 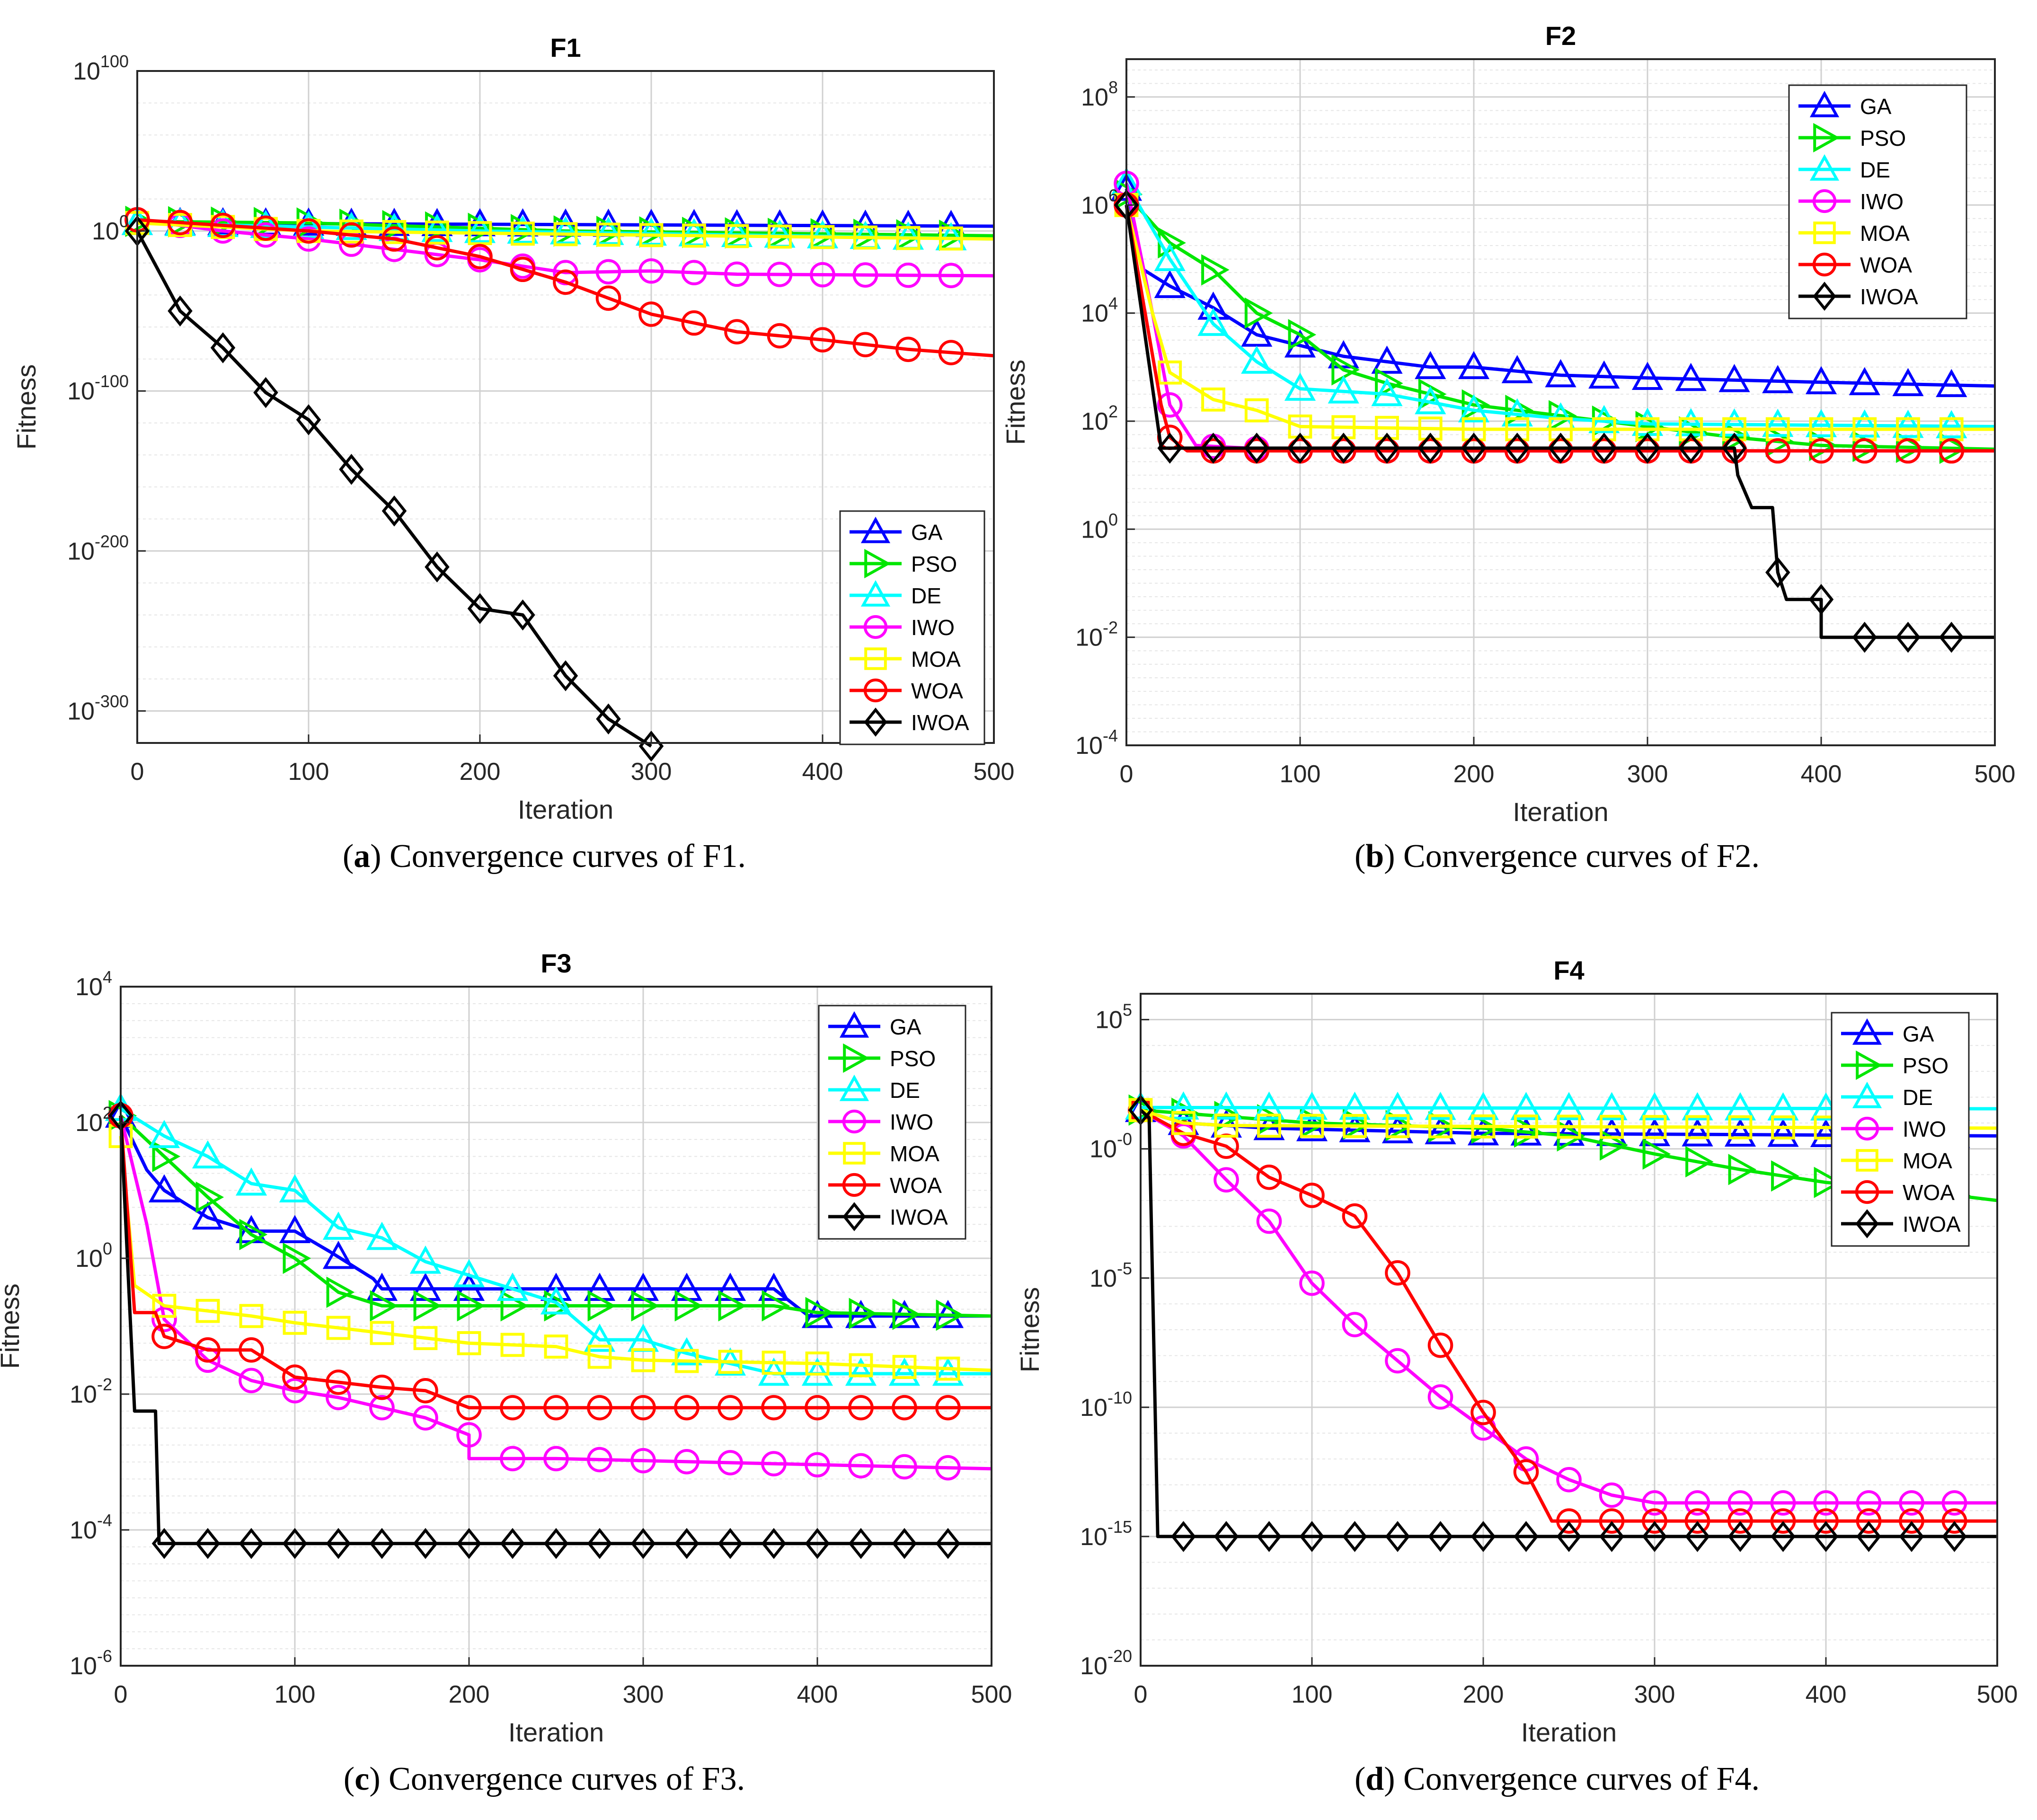 What do you see at coordinates (914, 1153) in the screenshot?
I see `legend-label-moa: MOA` at bounding box center [914, 1153].